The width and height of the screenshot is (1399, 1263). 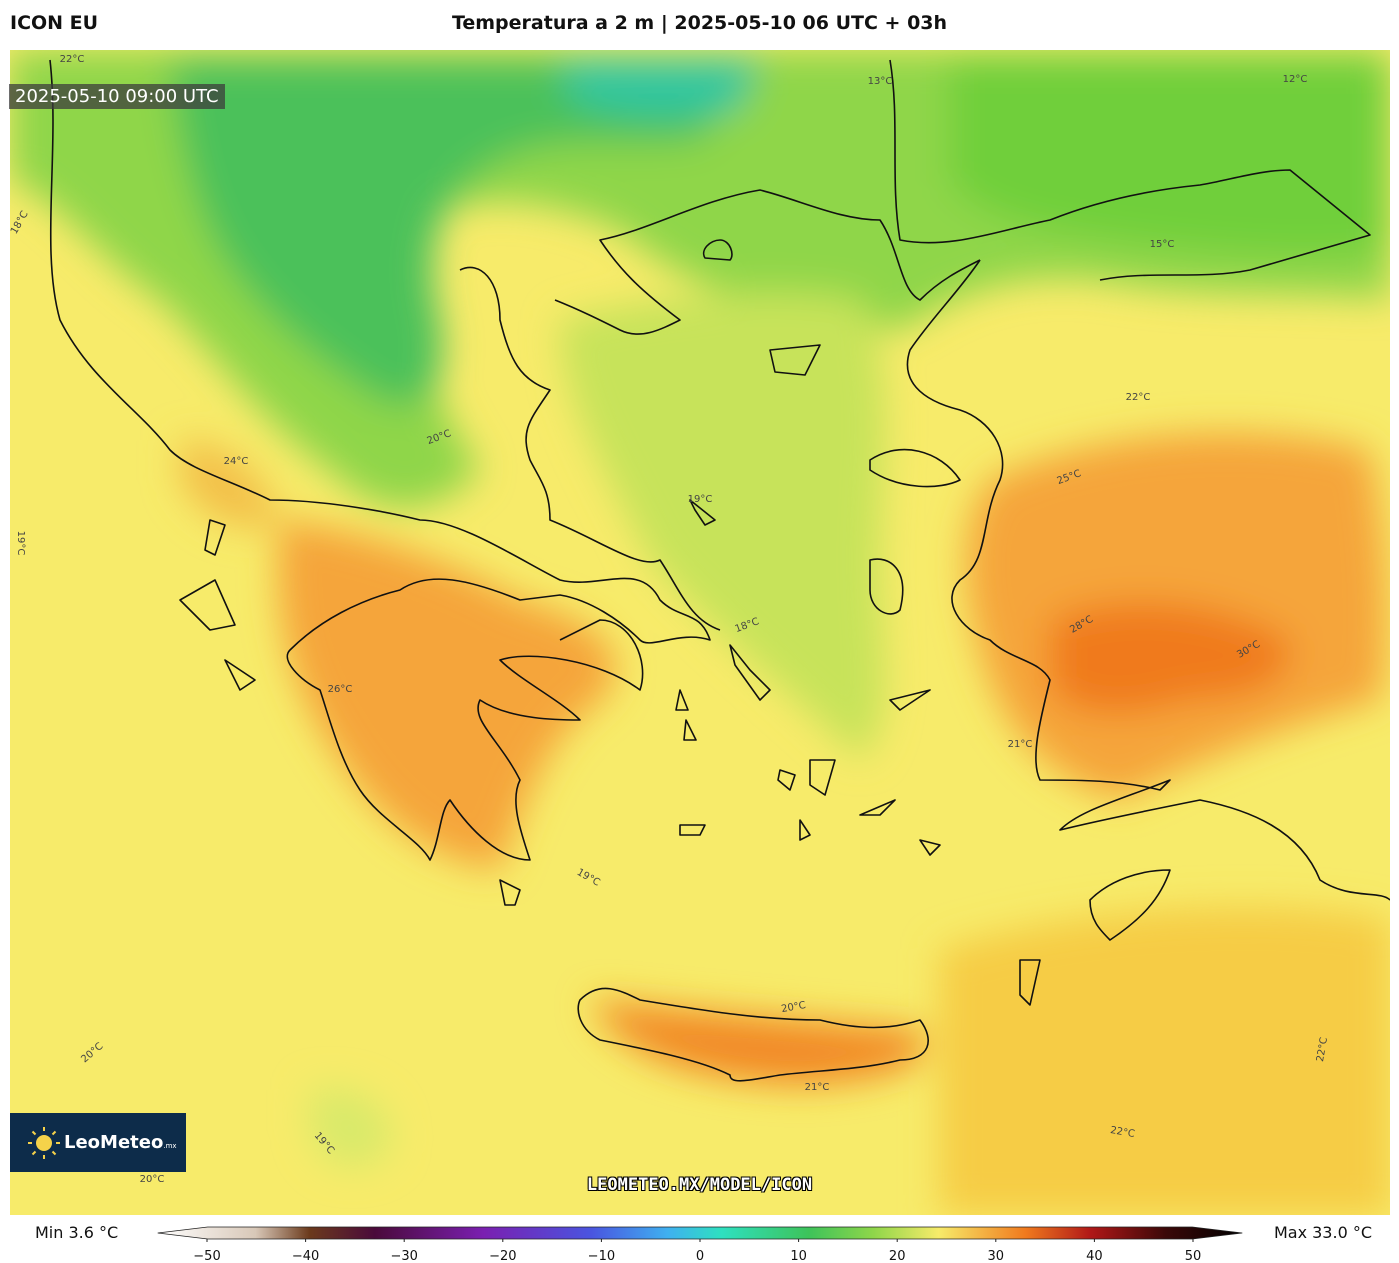 What do you see at coordinates (886, 586) in the screenshot?
I see `chios` at bounding box center [886, 586].